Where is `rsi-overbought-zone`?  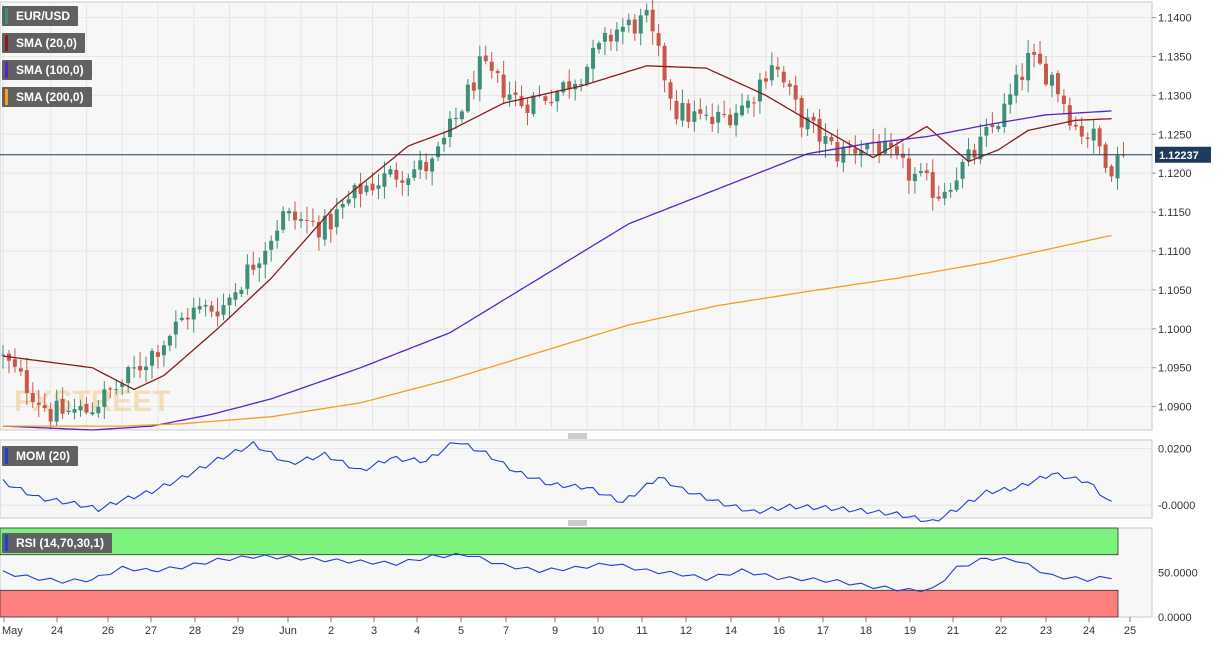
rsi-overbought-zone is located at coordinates (559, 541).